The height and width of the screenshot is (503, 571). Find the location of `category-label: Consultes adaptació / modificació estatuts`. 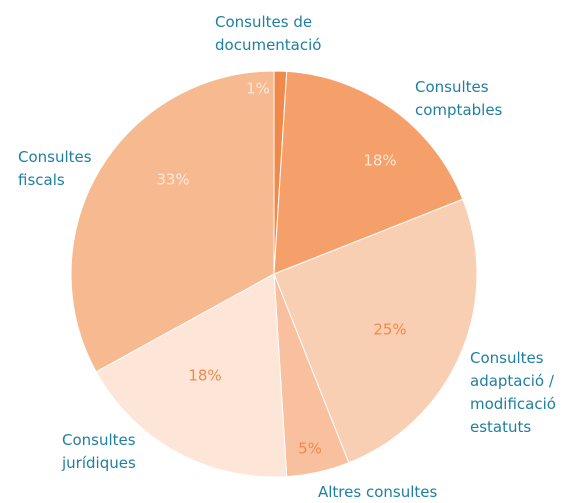

category-label: Consultes adaptació / modificació estatuts is located at coordinates (513, 392).